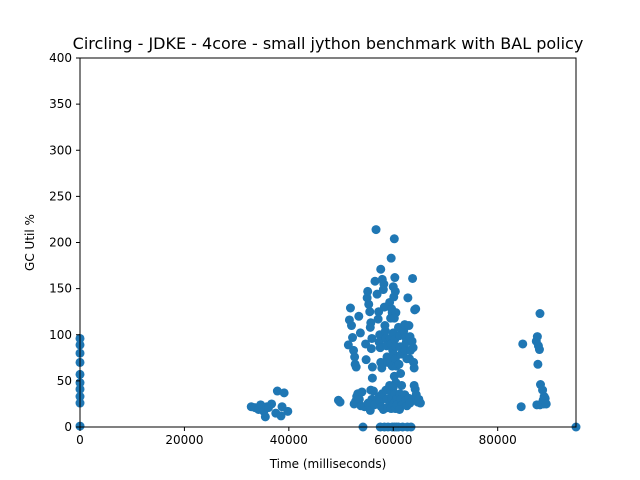 The height and width of the screenshot is (480, 640). What do you see at coordinates (60, 58) in the screenshot?
I see `y-tick-label: 400` at bounding box center [60, 58].